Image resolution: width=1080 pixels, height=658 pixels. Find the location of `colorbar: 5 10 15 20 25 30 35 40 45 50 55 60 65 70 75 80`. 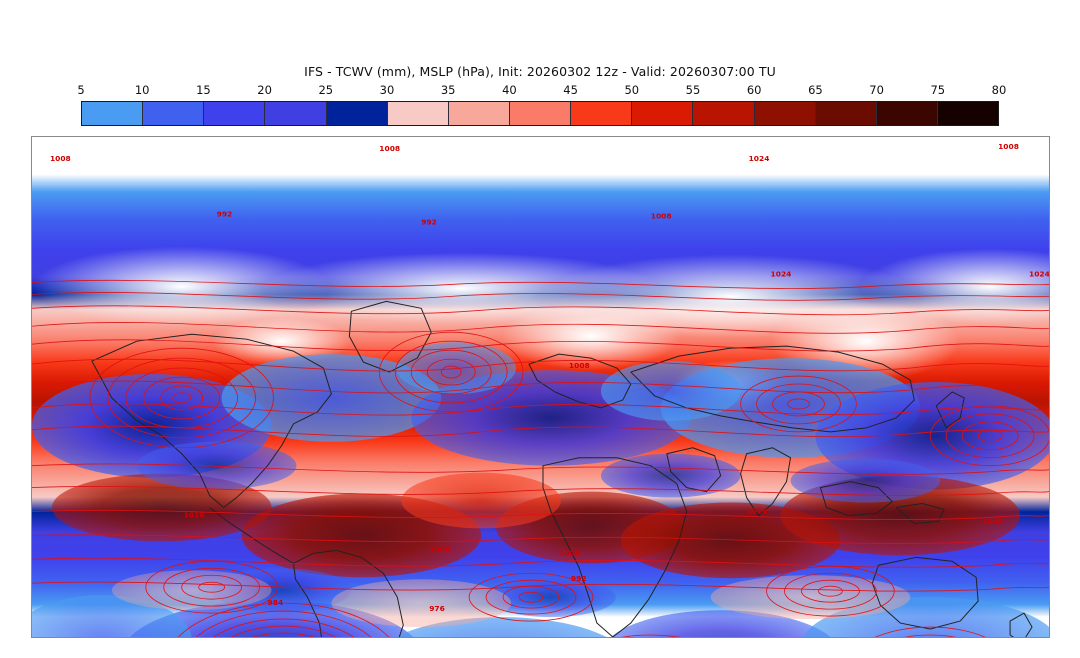

colorbar: 5 10 15 20 25 30 35 40 45 50 55 60 65 70 75 80 is located at coordinates (541, 104).